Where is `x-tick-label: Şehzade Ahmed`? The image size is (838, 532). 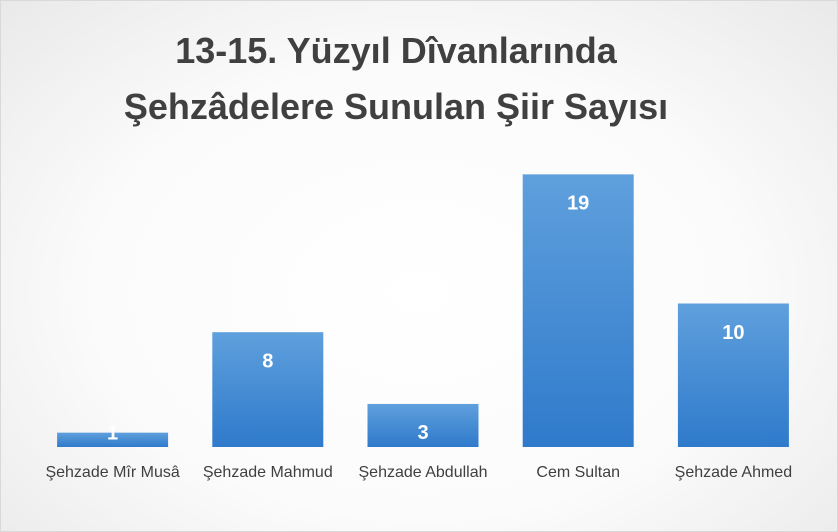
x-tick-label: Şehzade Ahmed is located at coordinates (733, 472).